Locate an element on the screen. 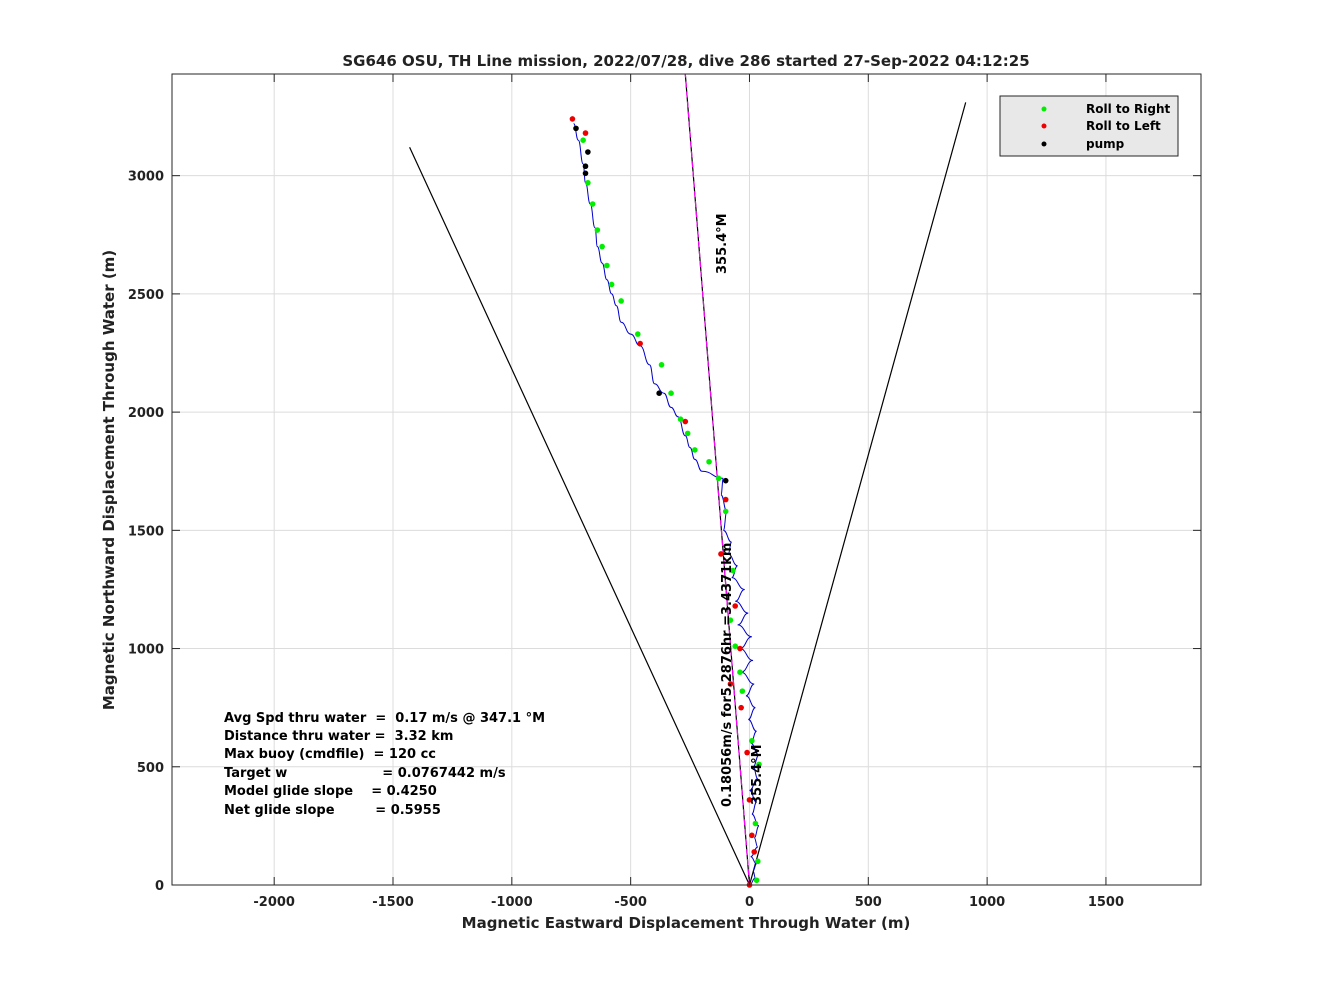 The height and width of the screenshot is (996, 1328). y-tick-label: 500 is located at coordinates (150, 768).